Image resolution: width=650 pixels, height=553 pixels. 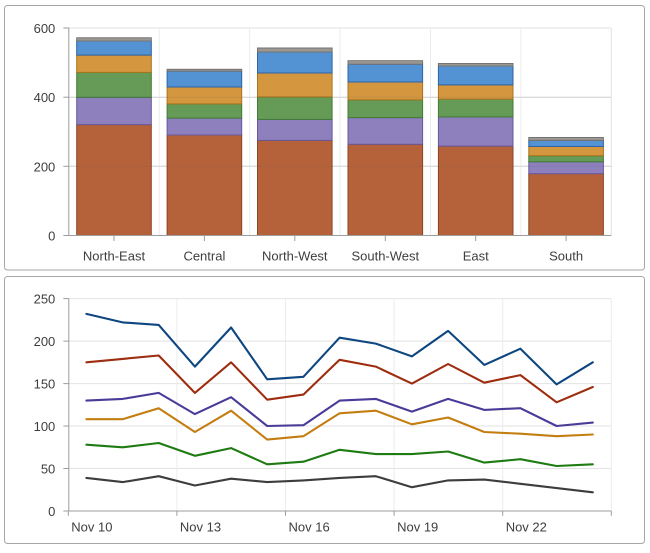 What do you see at coordinates (45, 28) in the screenshot?
I see `svg-text: 600` at bounding box center [45, 28].